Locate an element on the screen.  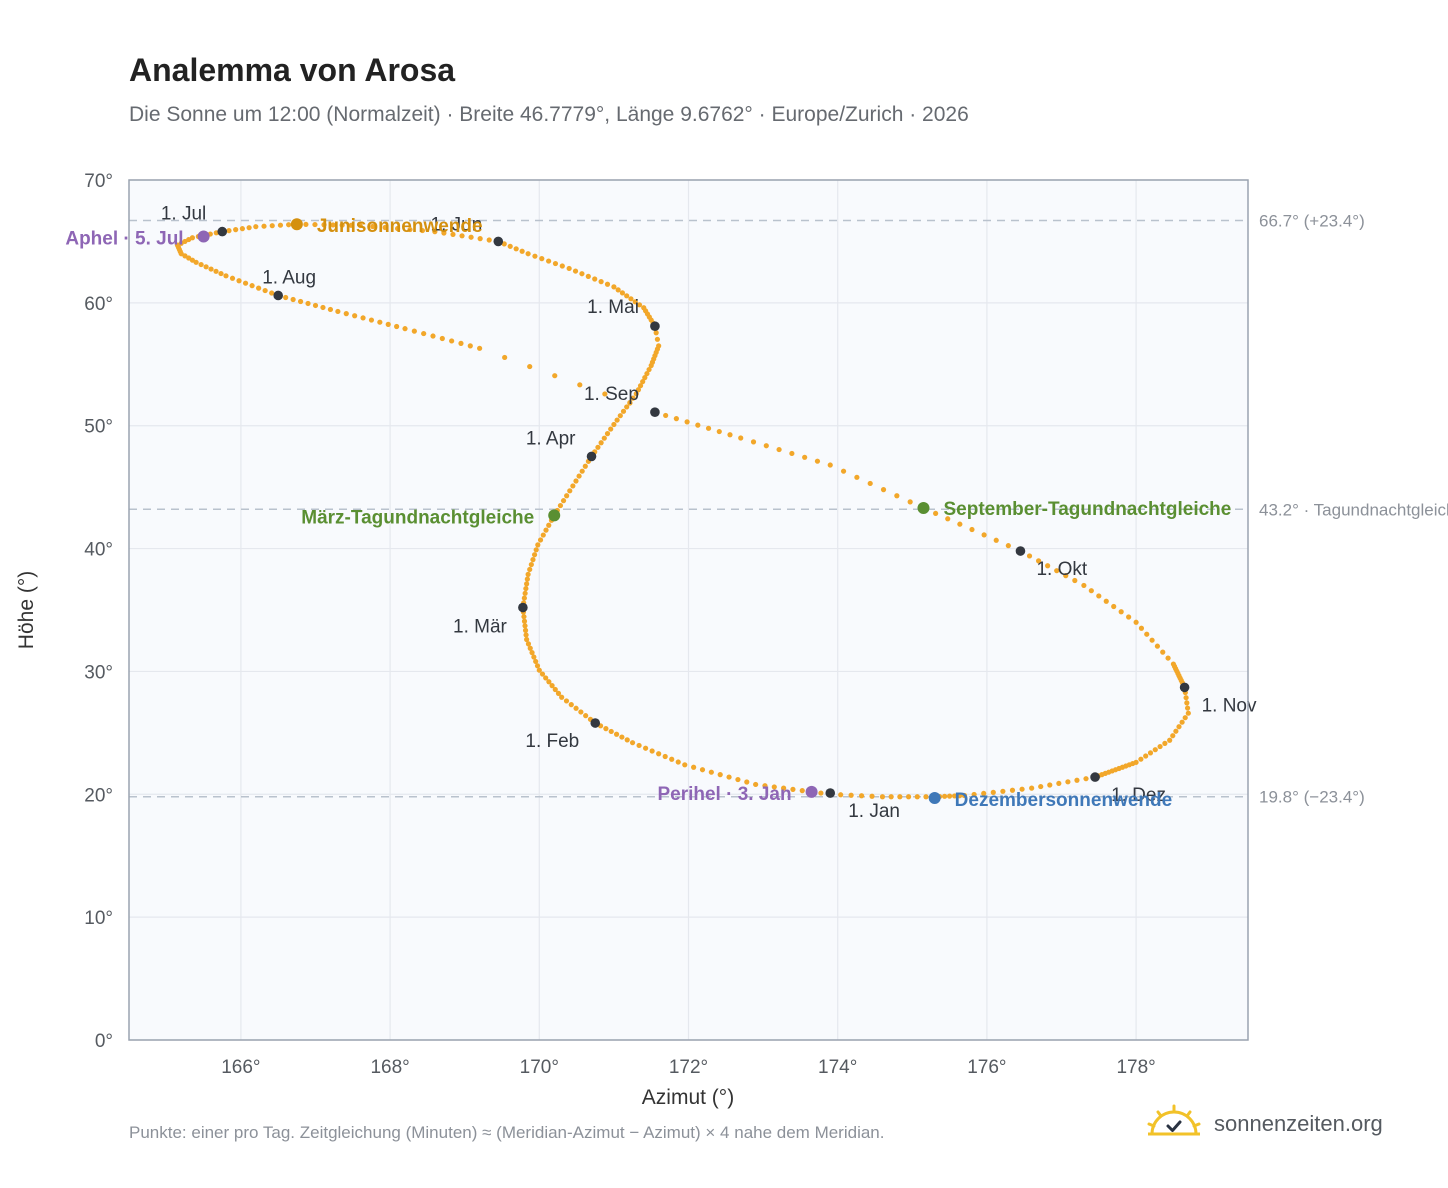
month-label: 1. Sep is located at coordinates (611, 394).